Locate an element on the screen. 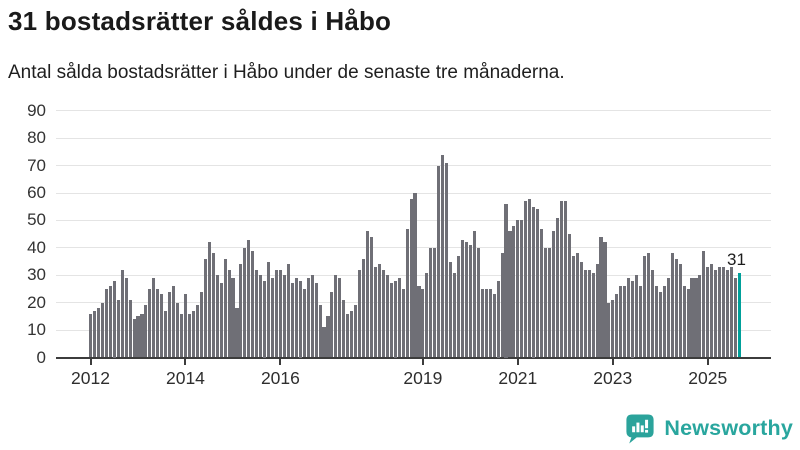  x-axis-tick-label: 2021 is located at coordinates (518, 377).